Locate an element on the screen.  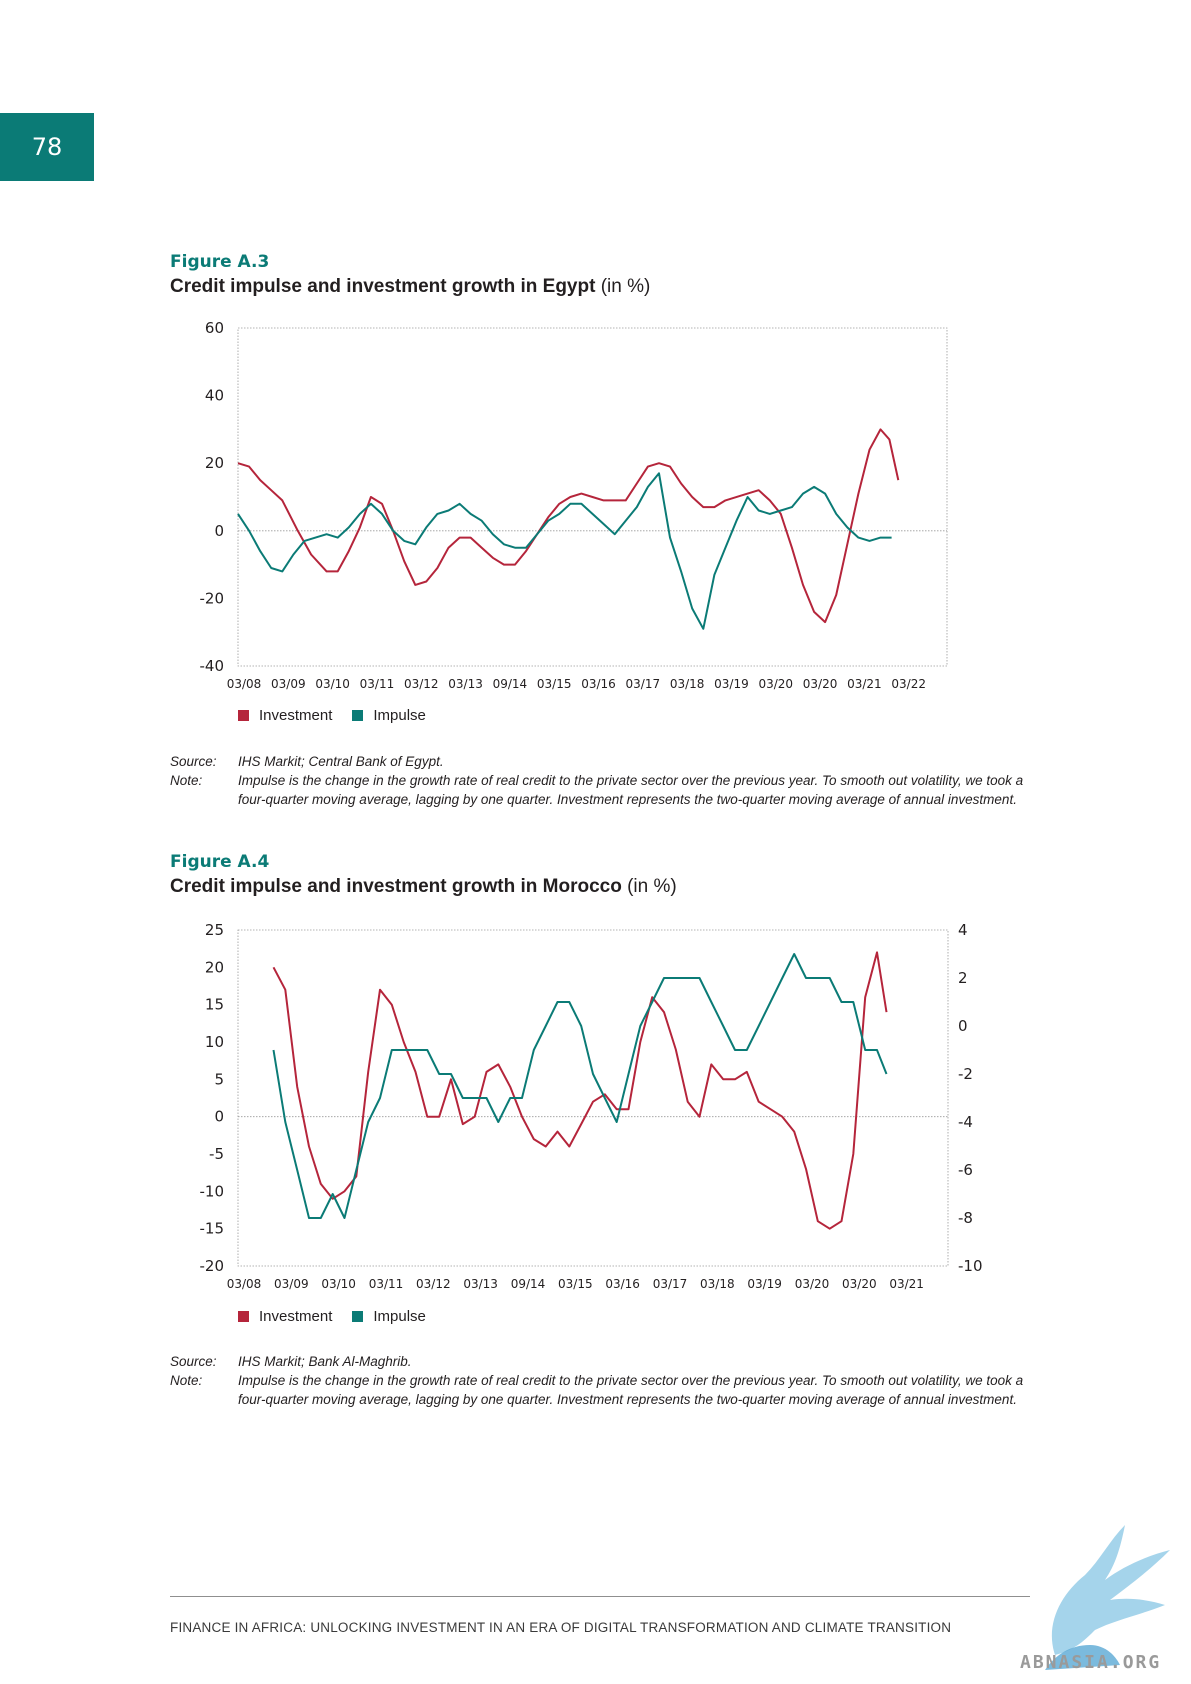
y-tick-label-right: 0 is located at coordinates (963, 1026).